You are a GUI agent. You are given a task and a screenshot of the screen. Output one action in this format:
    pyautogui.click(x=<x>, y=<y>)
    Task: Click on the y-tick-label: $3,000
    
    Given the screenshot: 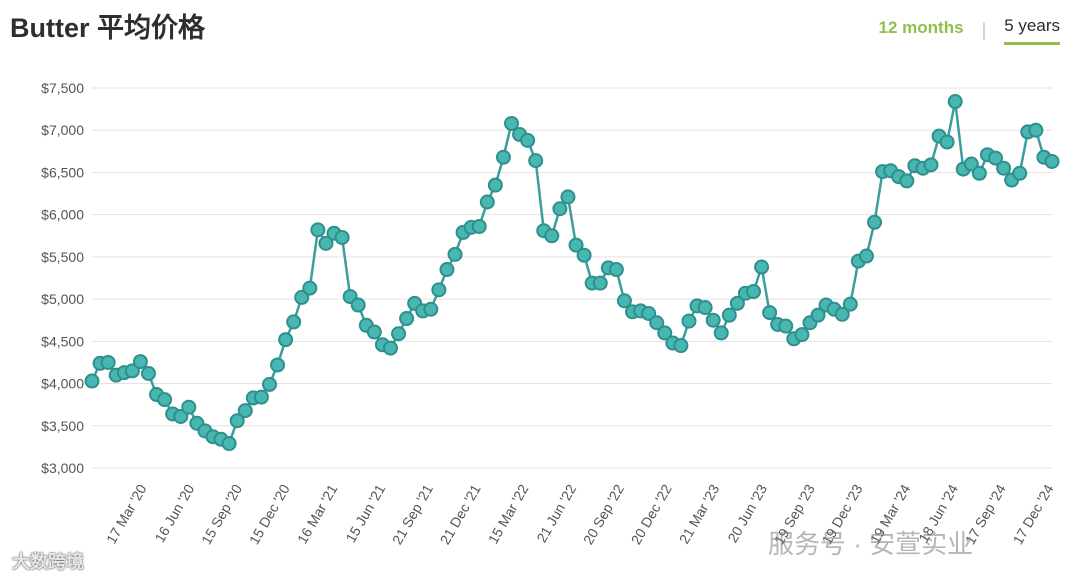 What is the action you would take?
    pyautogui.click(x=62, y=468)
    